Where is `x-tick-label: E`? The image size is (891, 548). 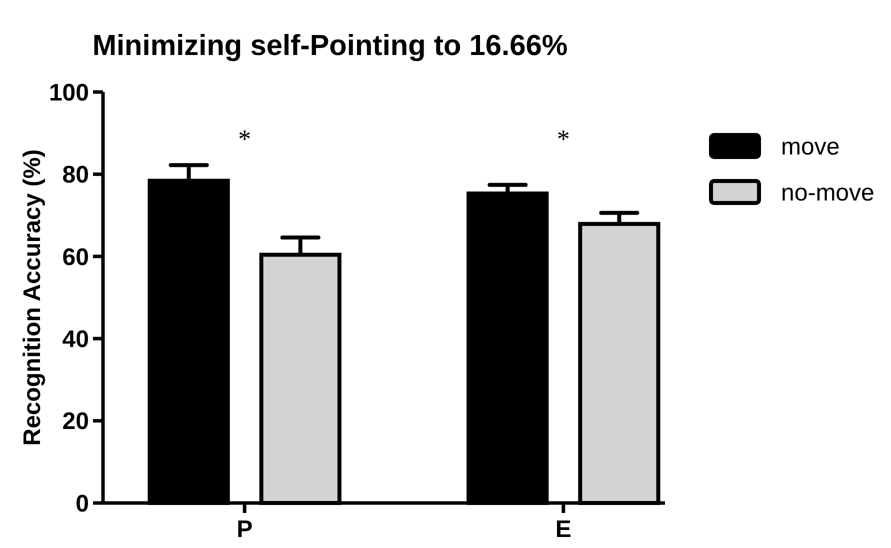 x-tick-label: E is located at coordinates (563, 529).